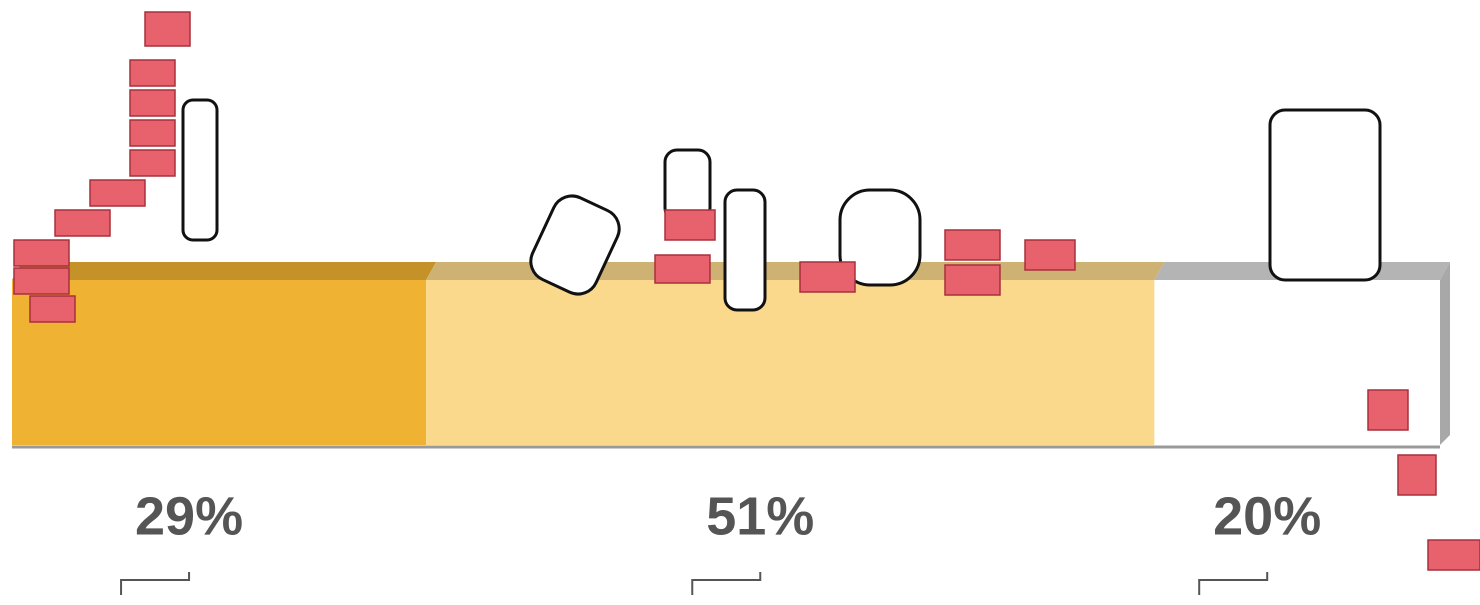 The image size is (1480, 605). Describe the element at coordinates (1445, 353) in the screenshot. I see `bar-end` at that location.